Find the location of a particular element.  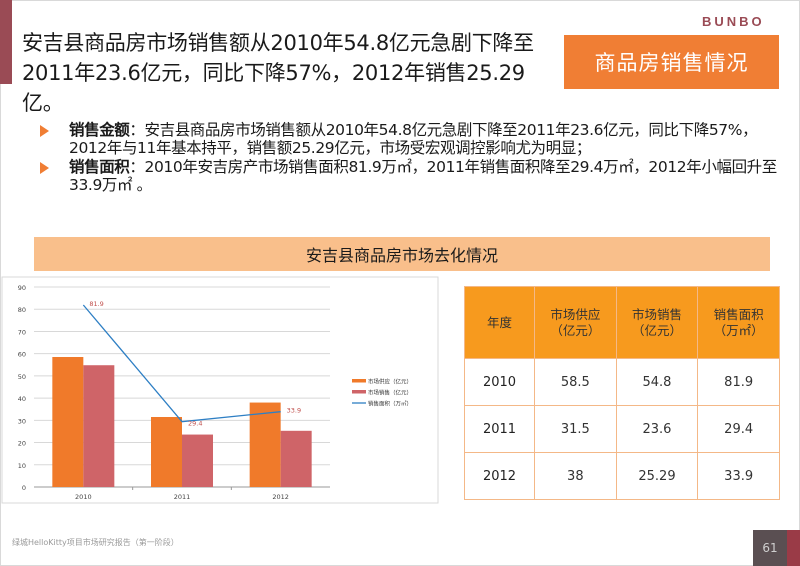

table-row: 2011 31.5 23.6 29.4 is located at coordinates (622, 429).